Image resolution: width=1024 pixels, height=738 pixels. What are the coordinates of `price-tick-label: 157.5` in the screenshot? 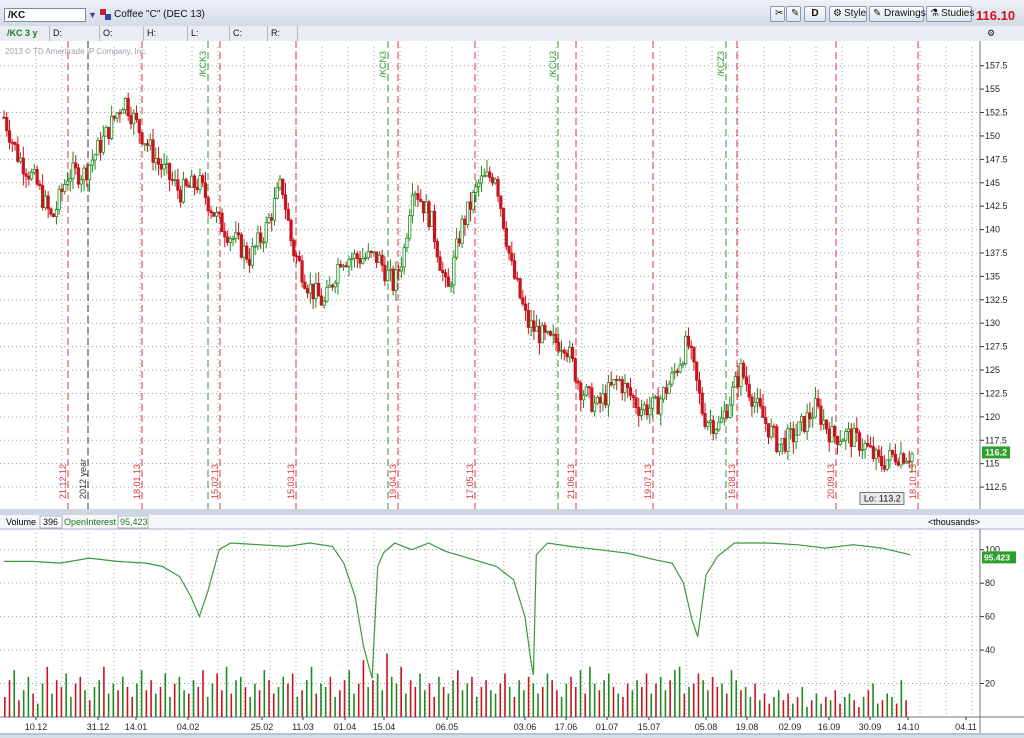 It's located at (996, 66).